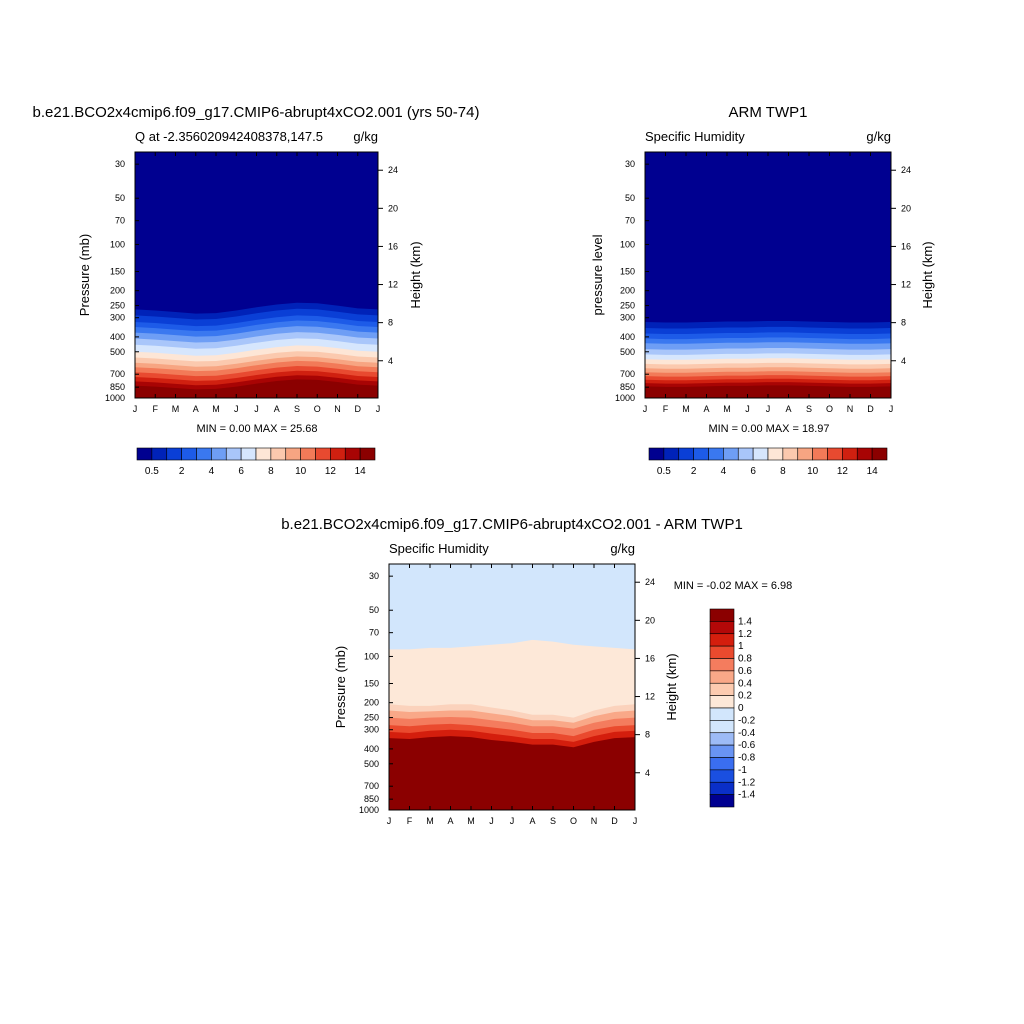  What do you see at coordinates (340, 687) in the screenshot?
I see `panel3-ylabel: Pressure (mb)` at bounding box center [340, 687].